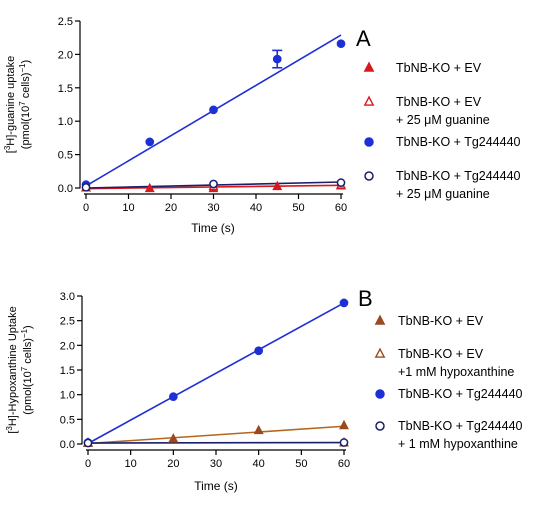  I want to click on panel-b-legend-label-2: TbNB-KO + EV, so click(441, 354).